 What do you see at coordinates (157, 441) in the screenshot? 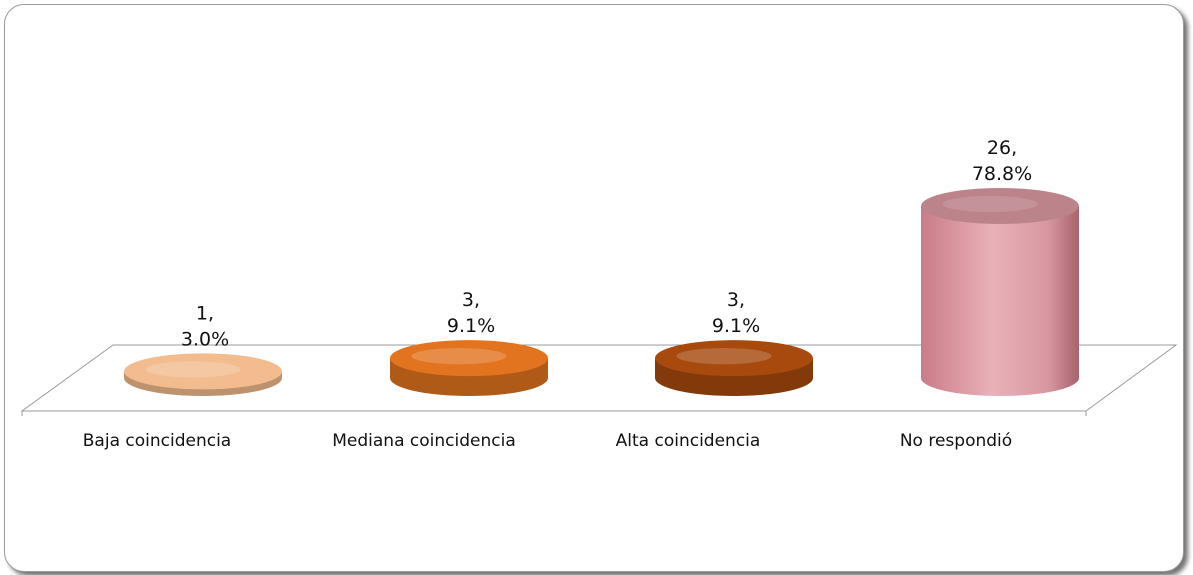
I see `category-label: Baja coincidencia` at bounding box center [157, 441].